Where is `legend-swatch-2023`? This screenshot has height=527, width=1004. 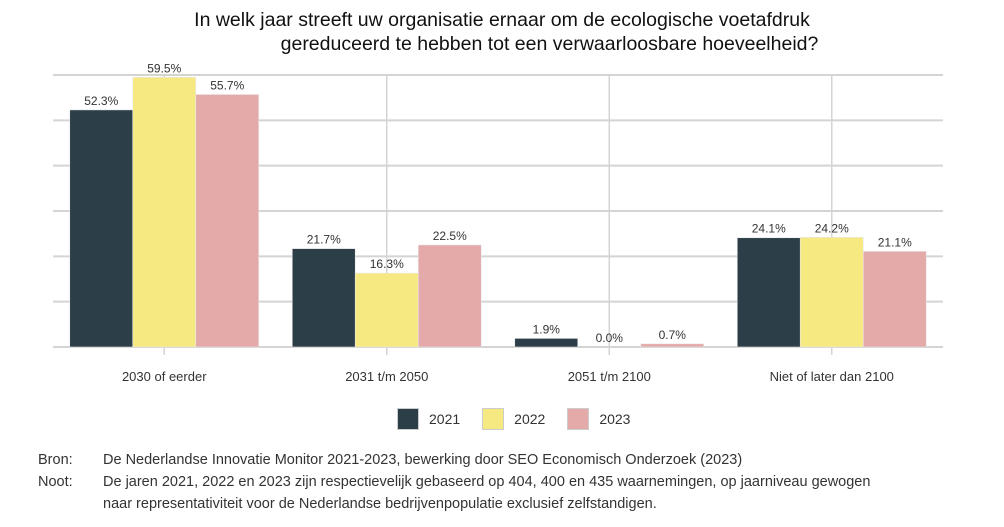 legend-swatch-2023 is located at coordinates (578, 419).